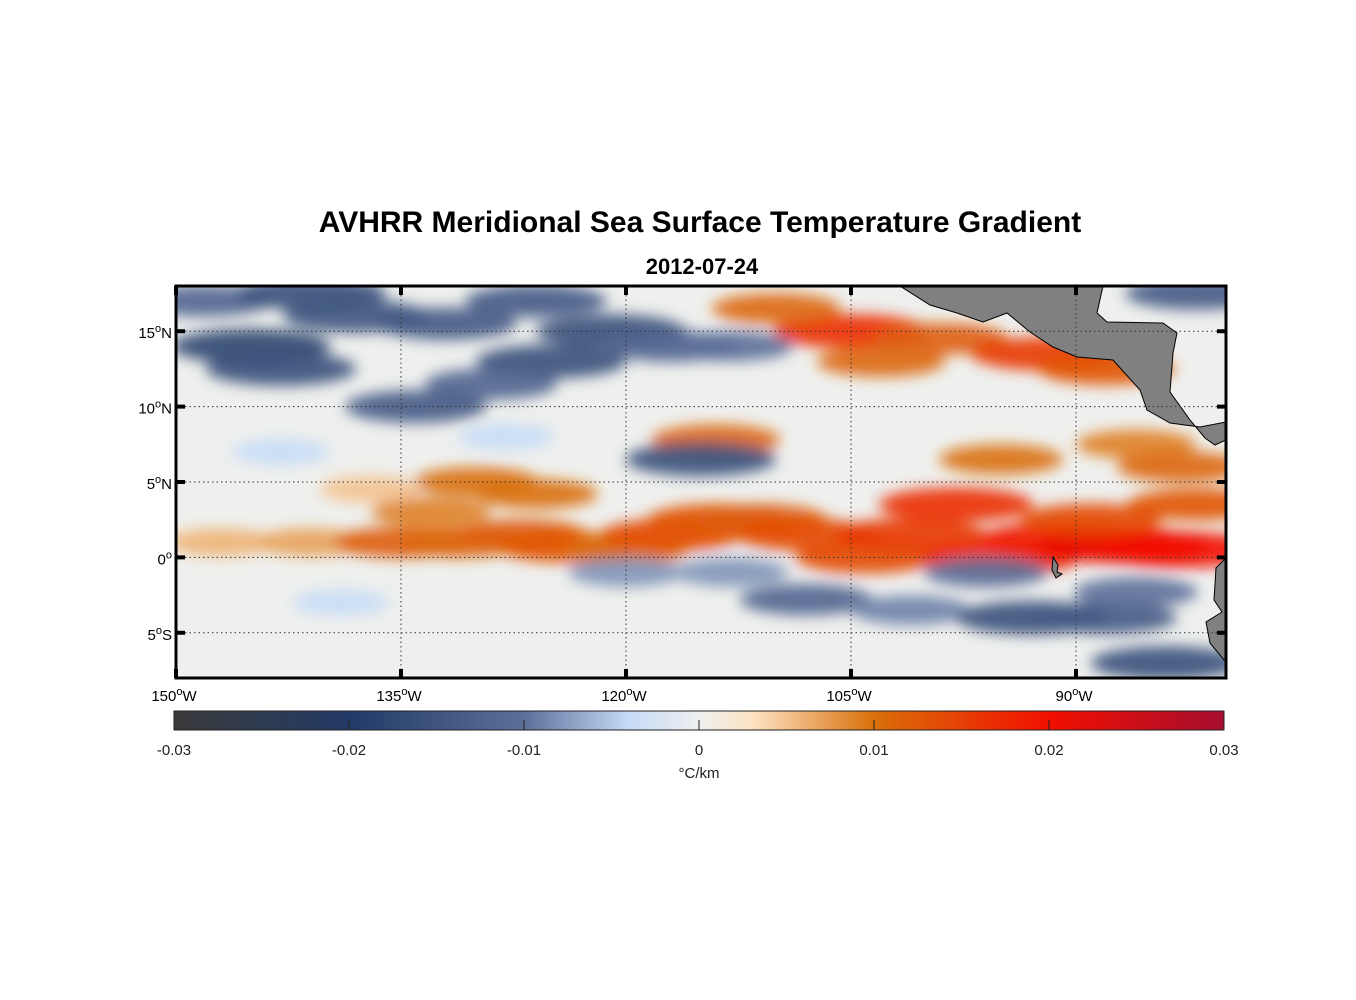 The height and width of the screenshot is (1000, 1356). I want to click on lon-value: 105, so click(838, 696).